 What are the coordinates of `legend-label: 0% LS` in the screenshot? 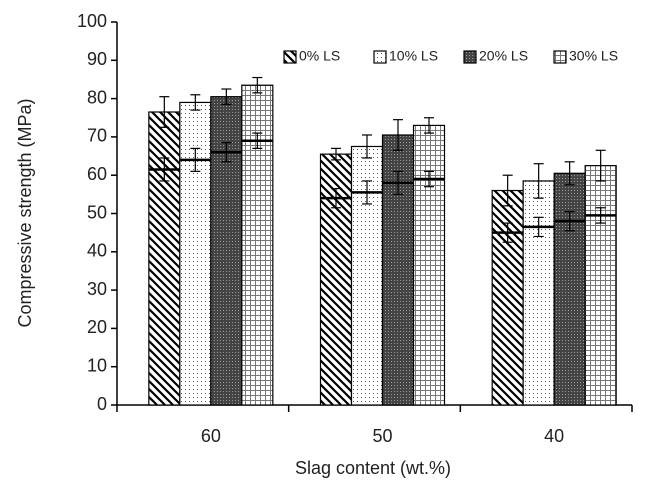 It's located at (319, 56).